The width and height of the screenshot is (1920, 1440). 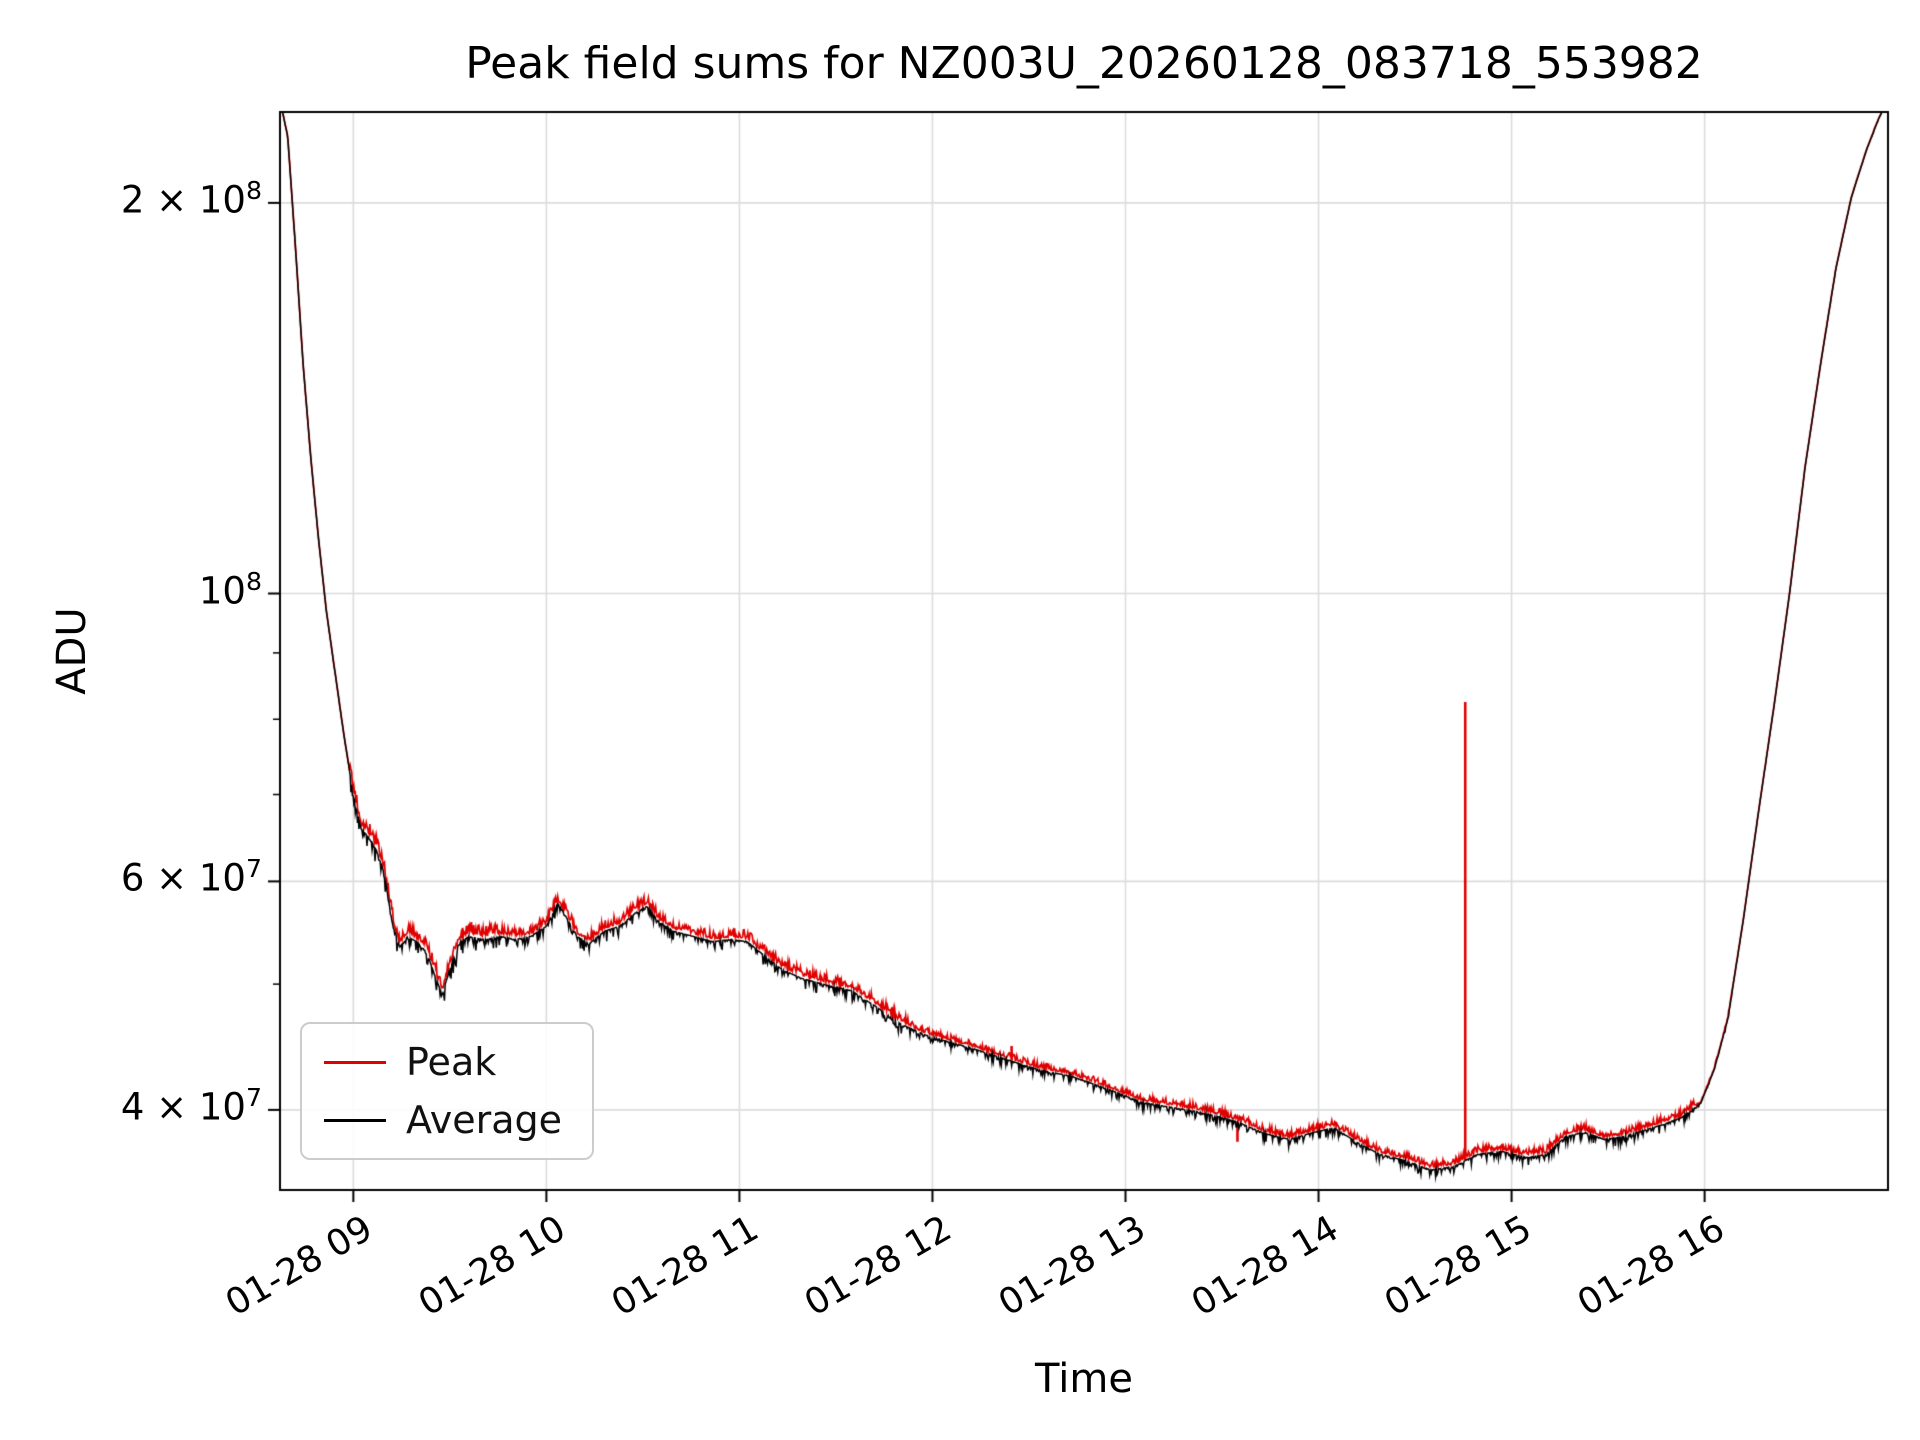 What do you see at coordinates (72, 651) in the screenshot?
I see `y-axis-label: ADU` at bounding box center [72, 651].